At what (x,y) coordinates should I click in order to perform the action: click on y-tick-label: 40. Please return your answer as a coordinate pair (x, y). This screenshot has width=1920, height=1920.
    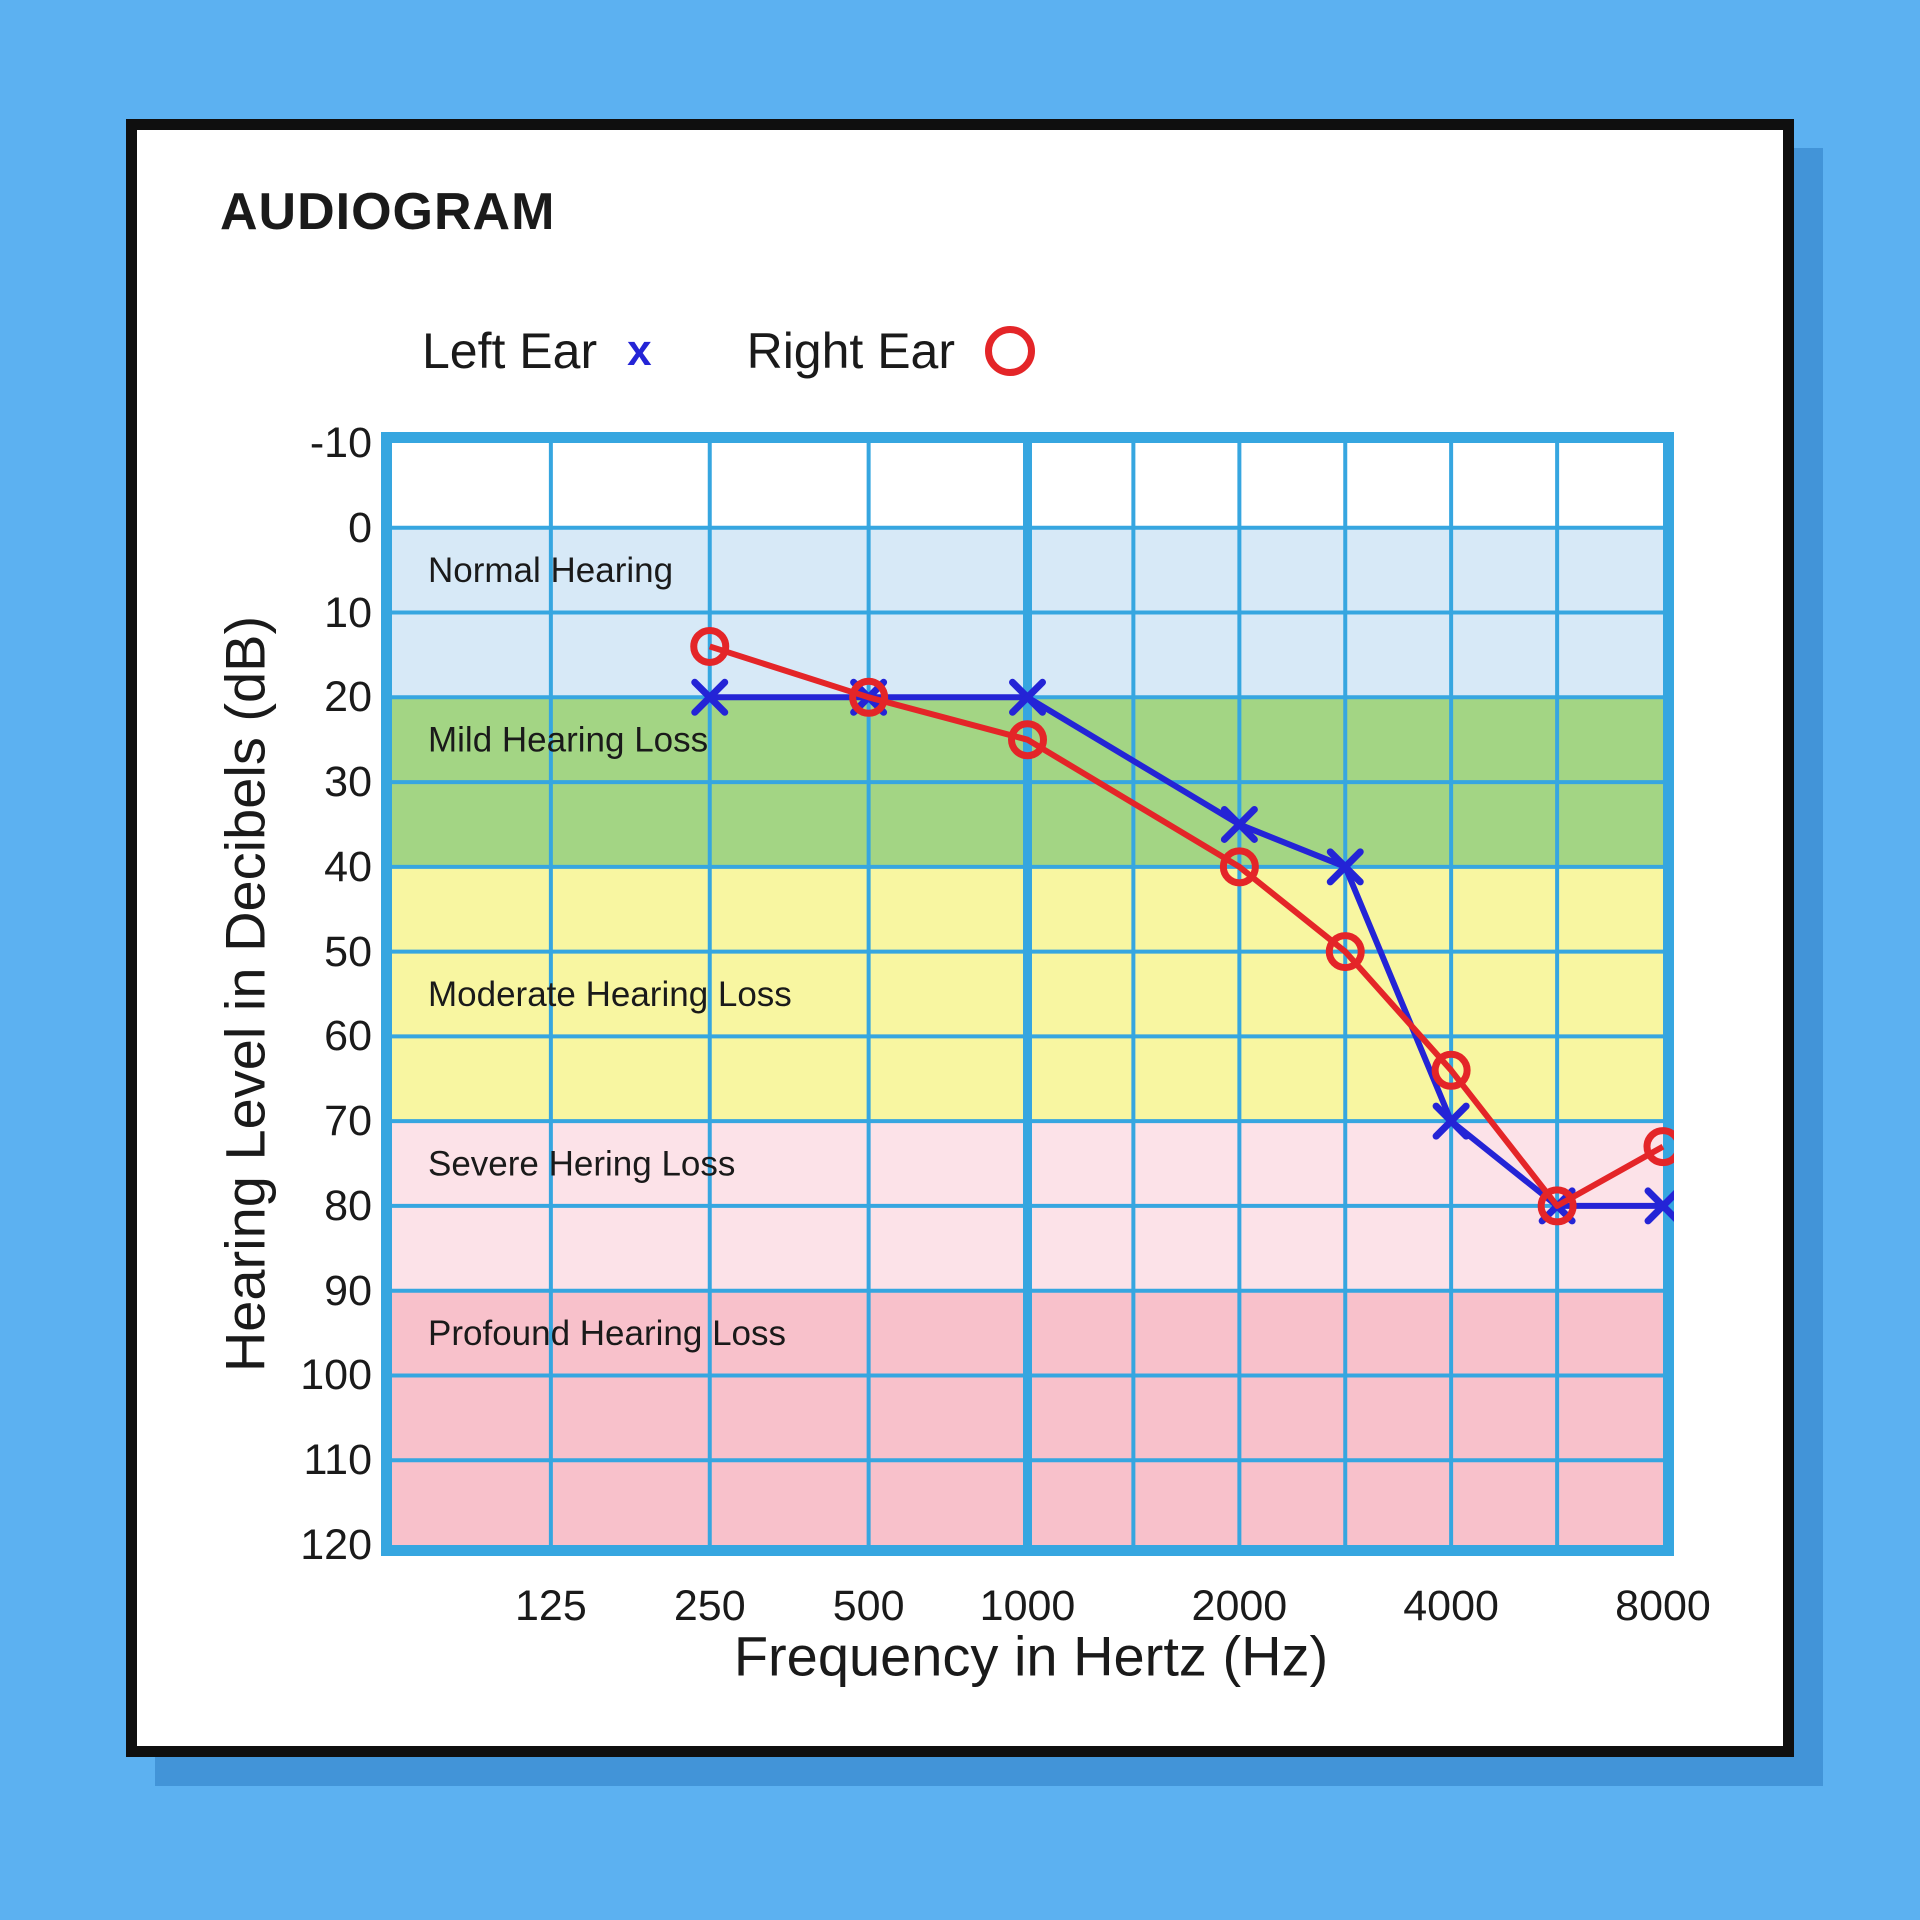
    Looking at the image, I should click on (348, 866).